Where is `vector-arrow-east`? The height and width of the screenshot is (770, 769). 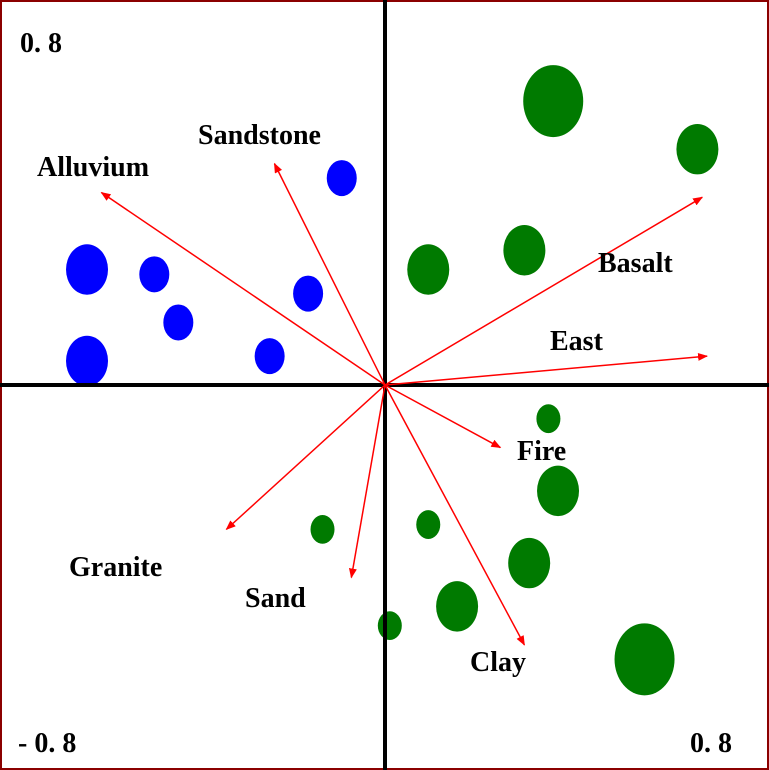 vector-arrow-east is located at coordinates (546, 369).